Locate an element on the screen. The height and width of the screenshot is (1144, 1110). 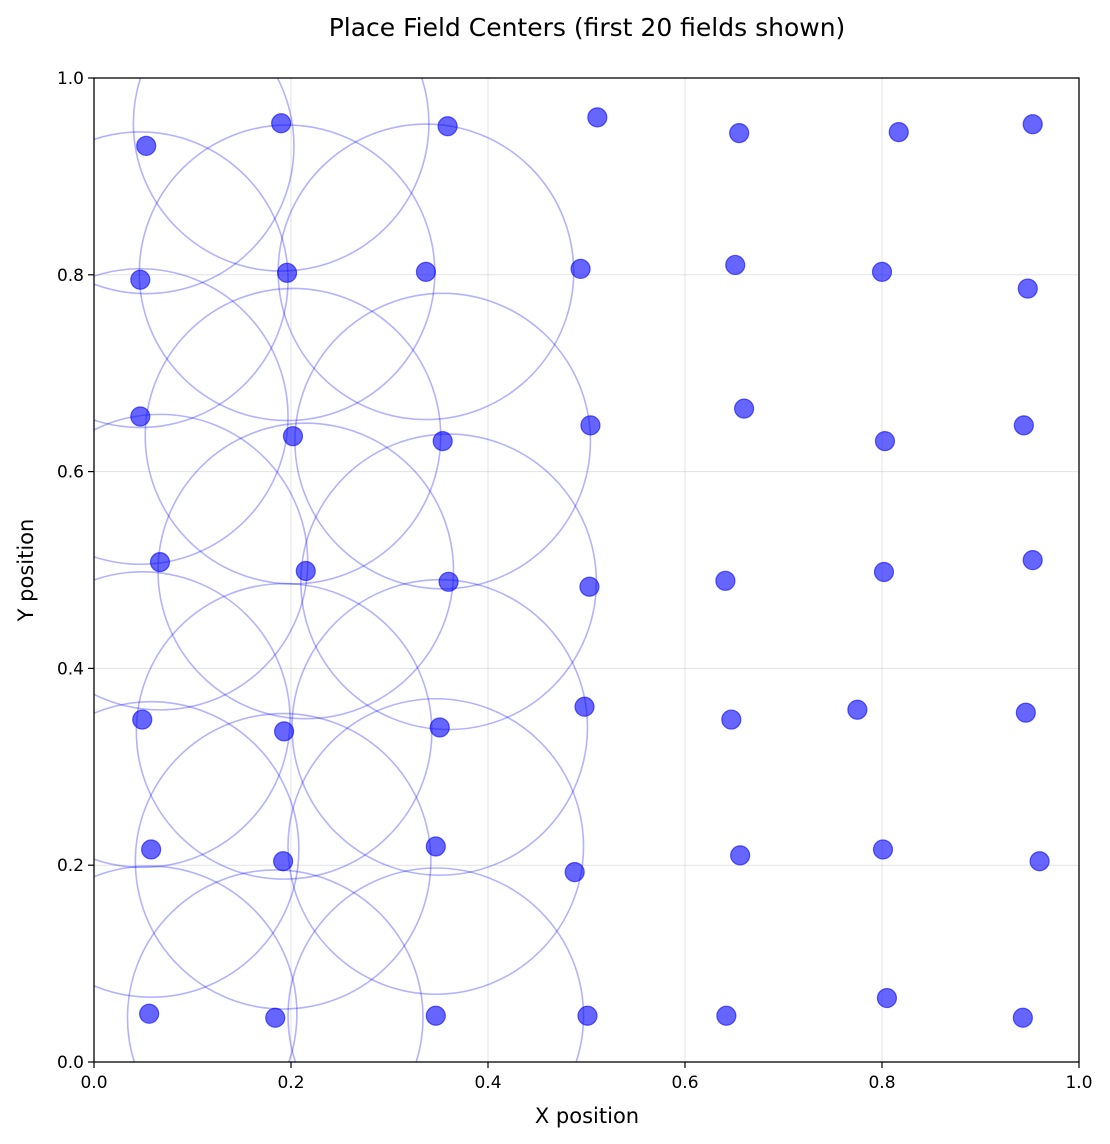
y-tick-label: 0.4 is located at coordinates (70, 669).